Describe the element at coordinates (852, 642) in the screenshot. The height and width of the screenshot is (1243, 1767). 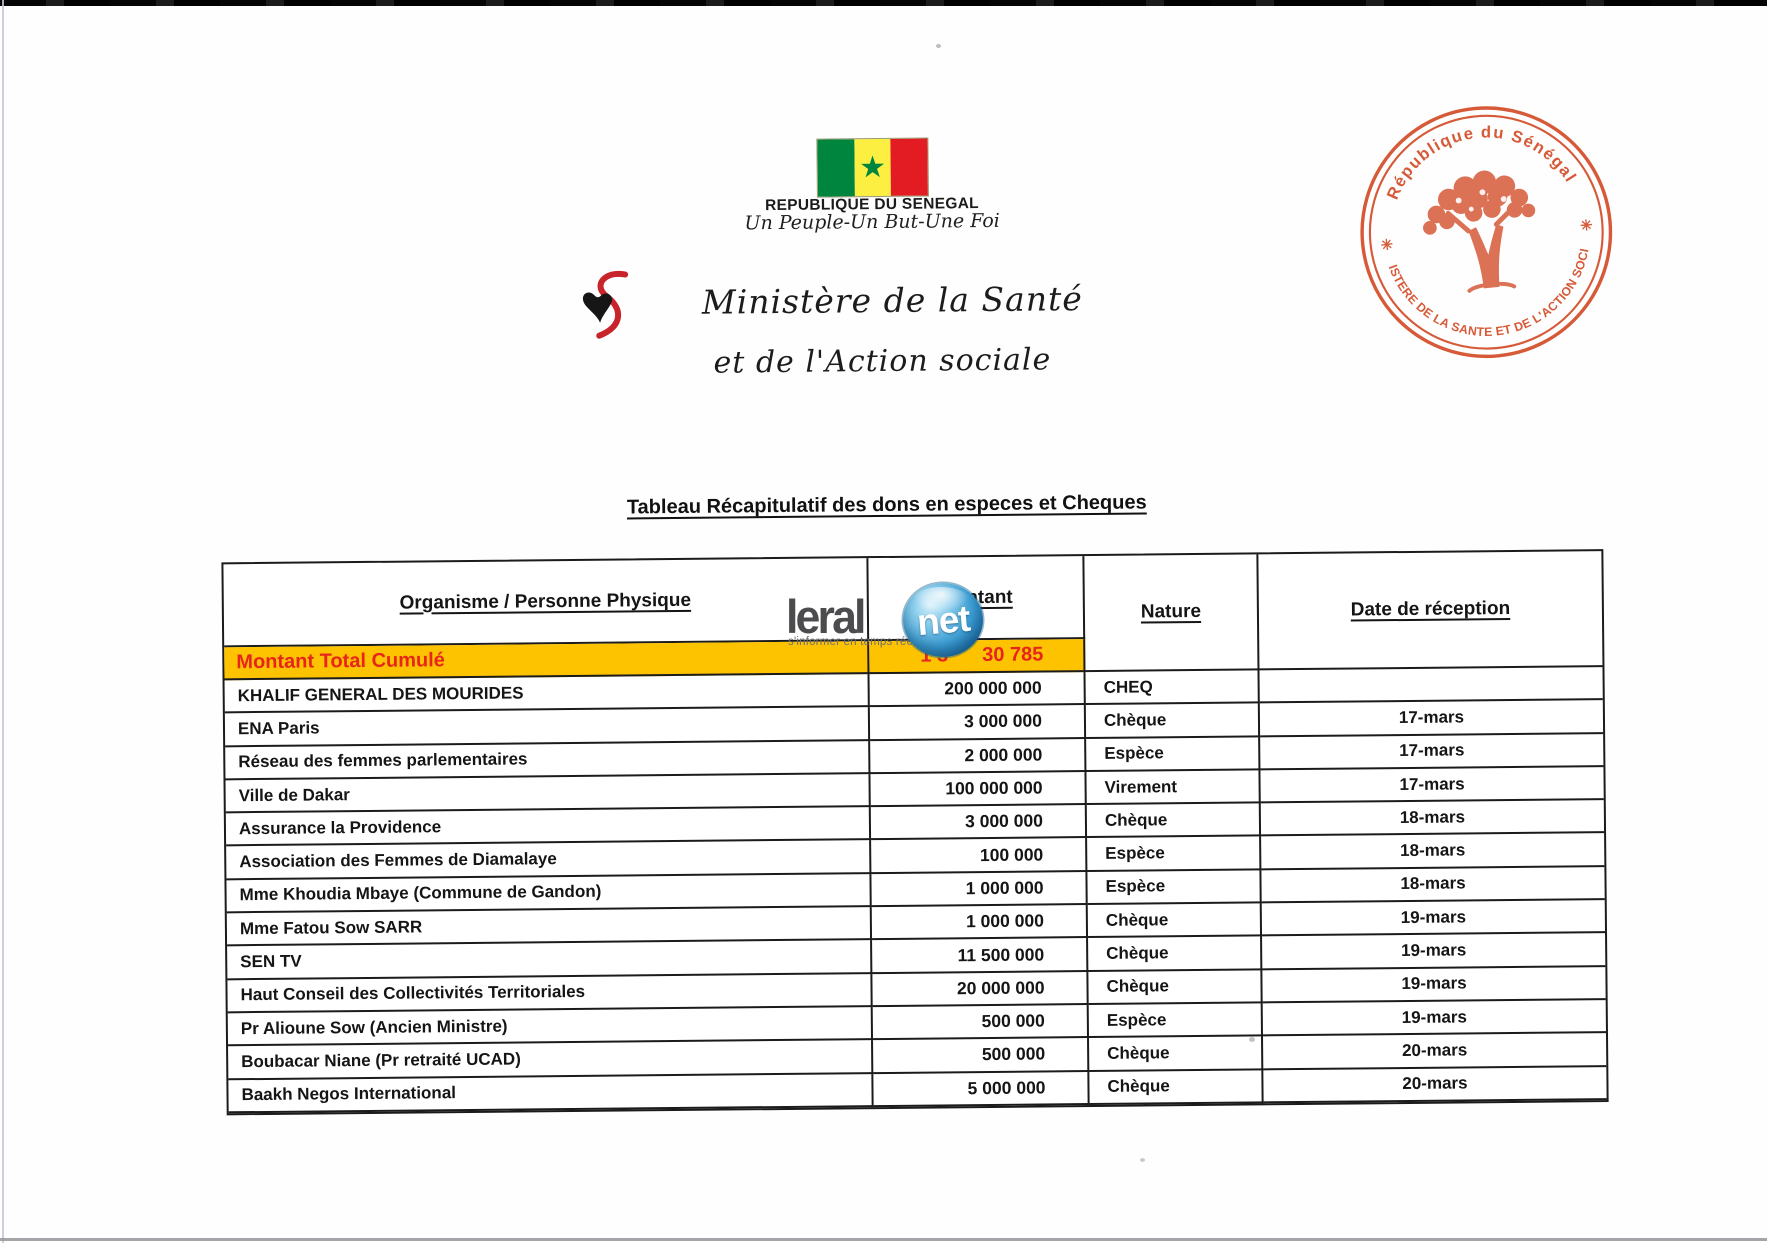
I see `watermark-tagline: s'informer en temps réel` at that location.